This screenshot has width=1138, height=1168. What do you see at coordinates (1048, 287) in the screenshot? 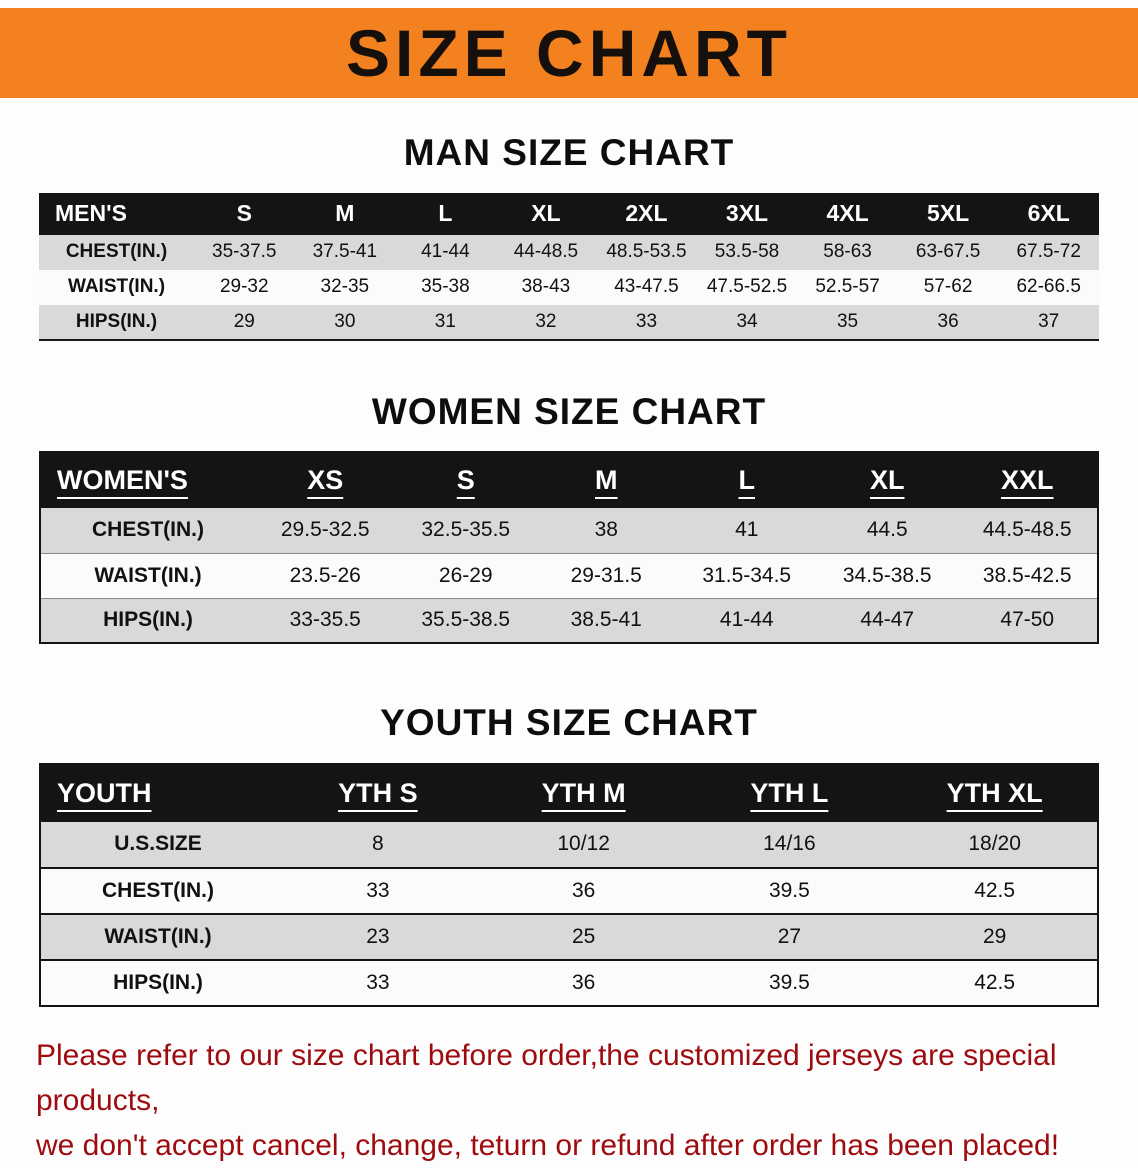
I see `men-cell-1-8: 62-66.5` at bounding box center [1048, 287].